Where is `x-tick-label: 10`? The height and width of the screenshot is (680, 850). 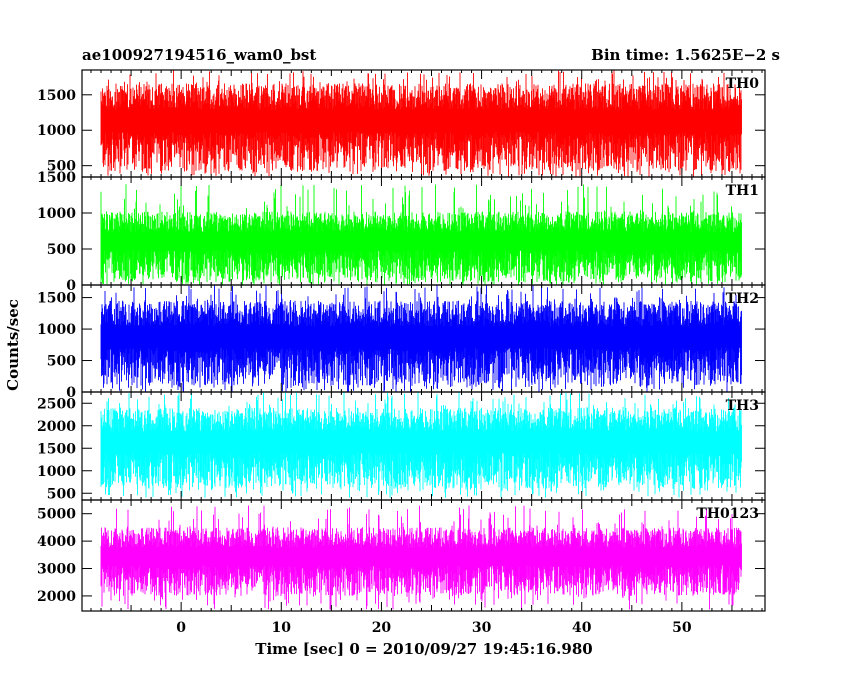 x-tick-label: 10 is located at coordinates (282, 628).